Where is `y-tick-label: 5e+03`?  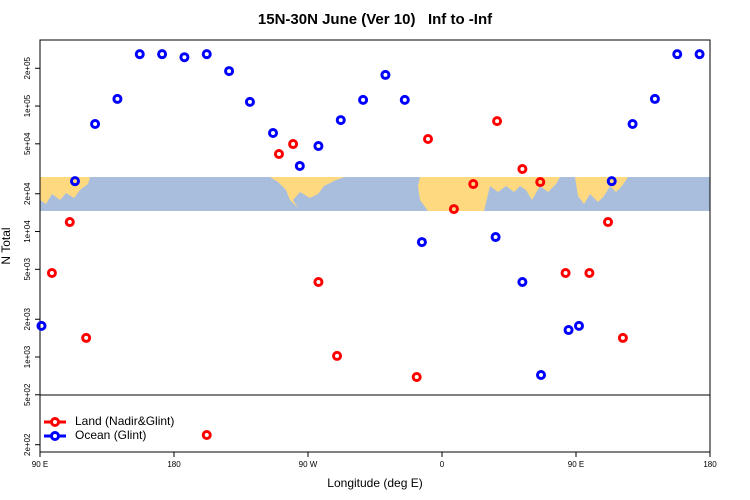 y-tick-label: 5e+03 is located at coordinates (27, 269).